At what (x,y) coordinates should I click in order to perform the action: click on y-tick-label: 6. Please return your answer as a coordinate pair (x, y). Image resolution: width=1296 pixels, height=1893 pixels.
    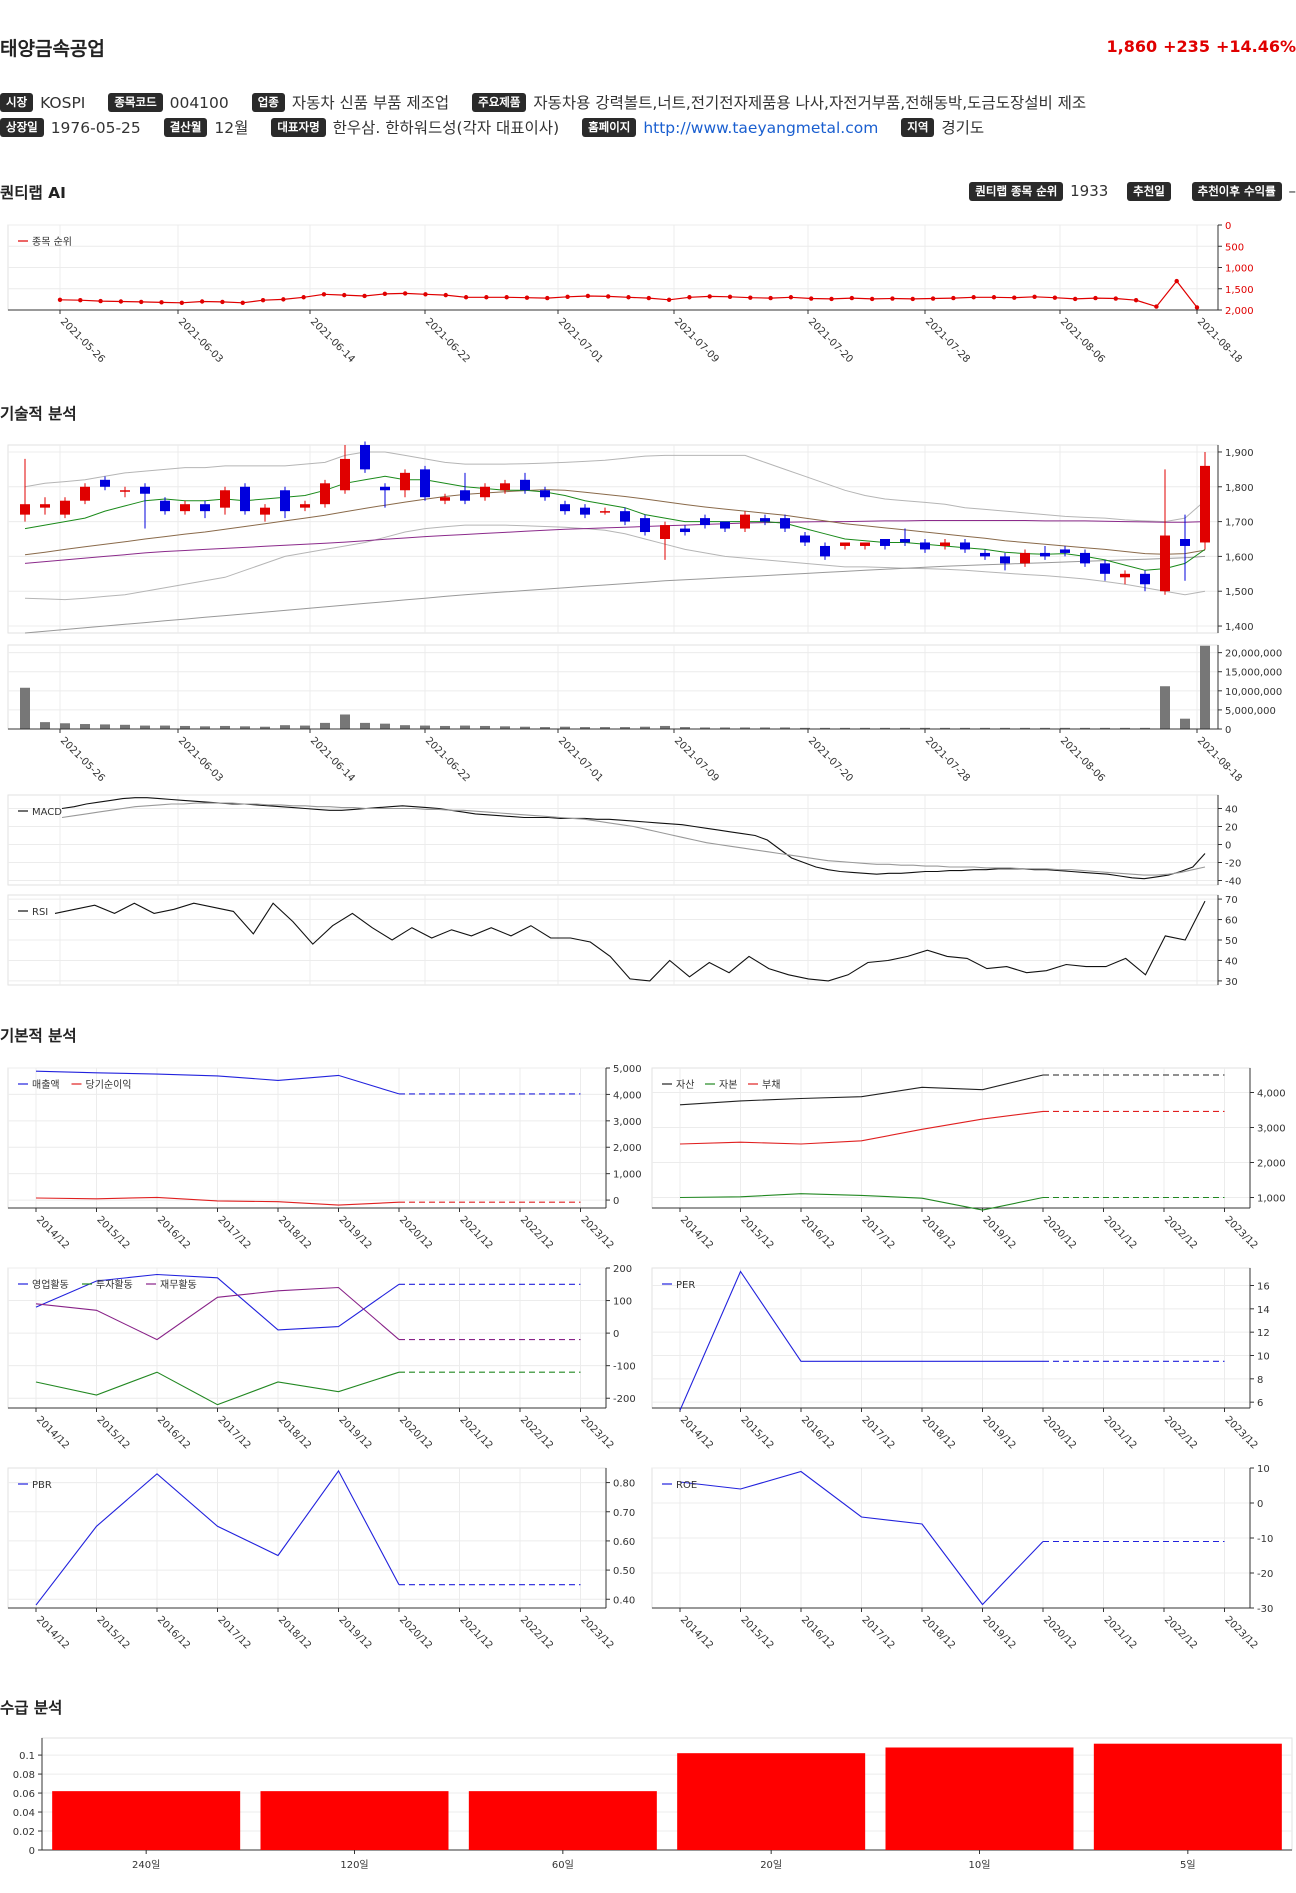
    Looking at the image, I should click on (1260, 1403).